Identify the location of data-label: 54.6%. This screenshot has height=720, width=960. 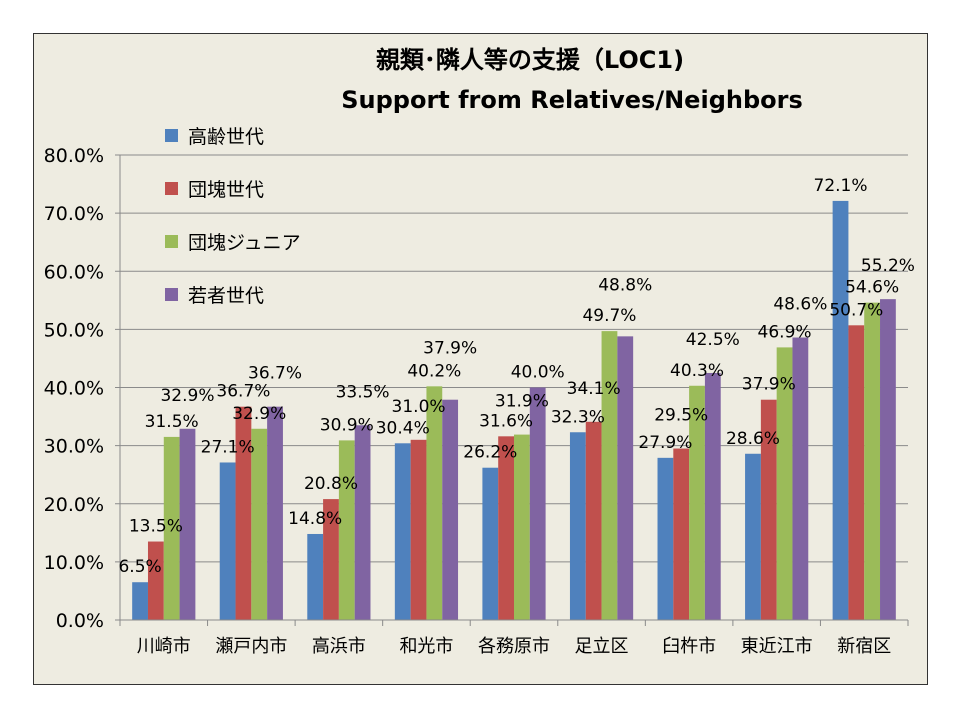
(872, 288).